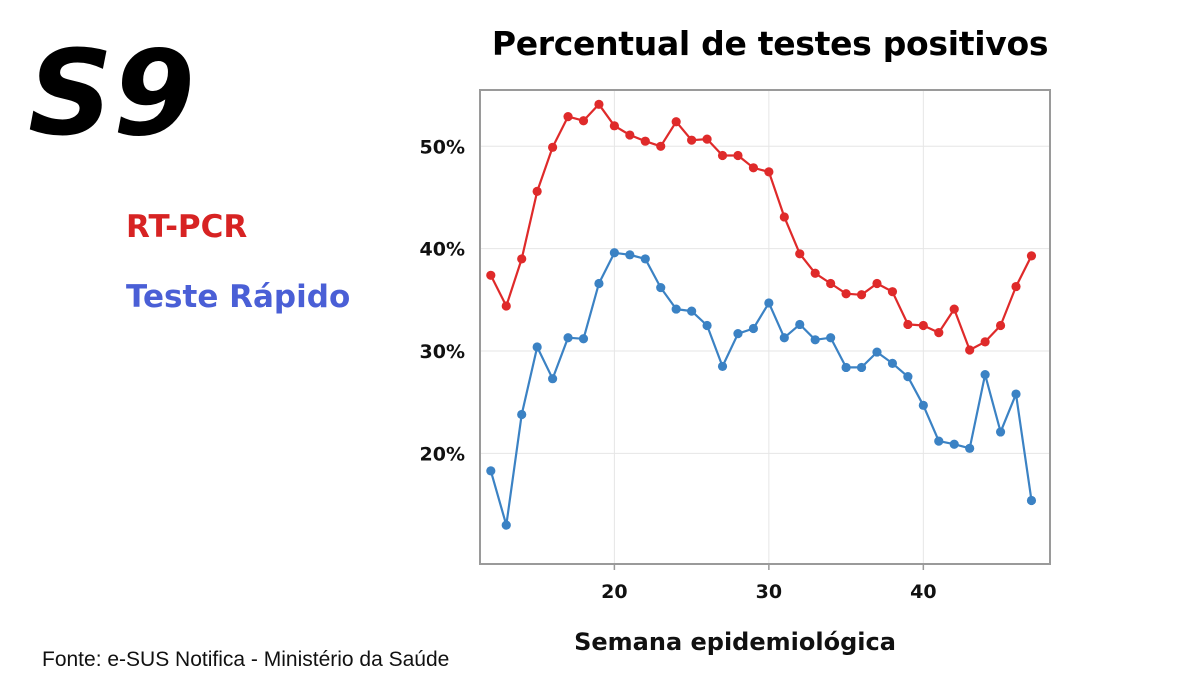 This screenshot has width=1200, height=675. Describe the element at coordinates (770, 43) in the screenshot. I see `chart-title: Percentual de testes positivos` at that location.